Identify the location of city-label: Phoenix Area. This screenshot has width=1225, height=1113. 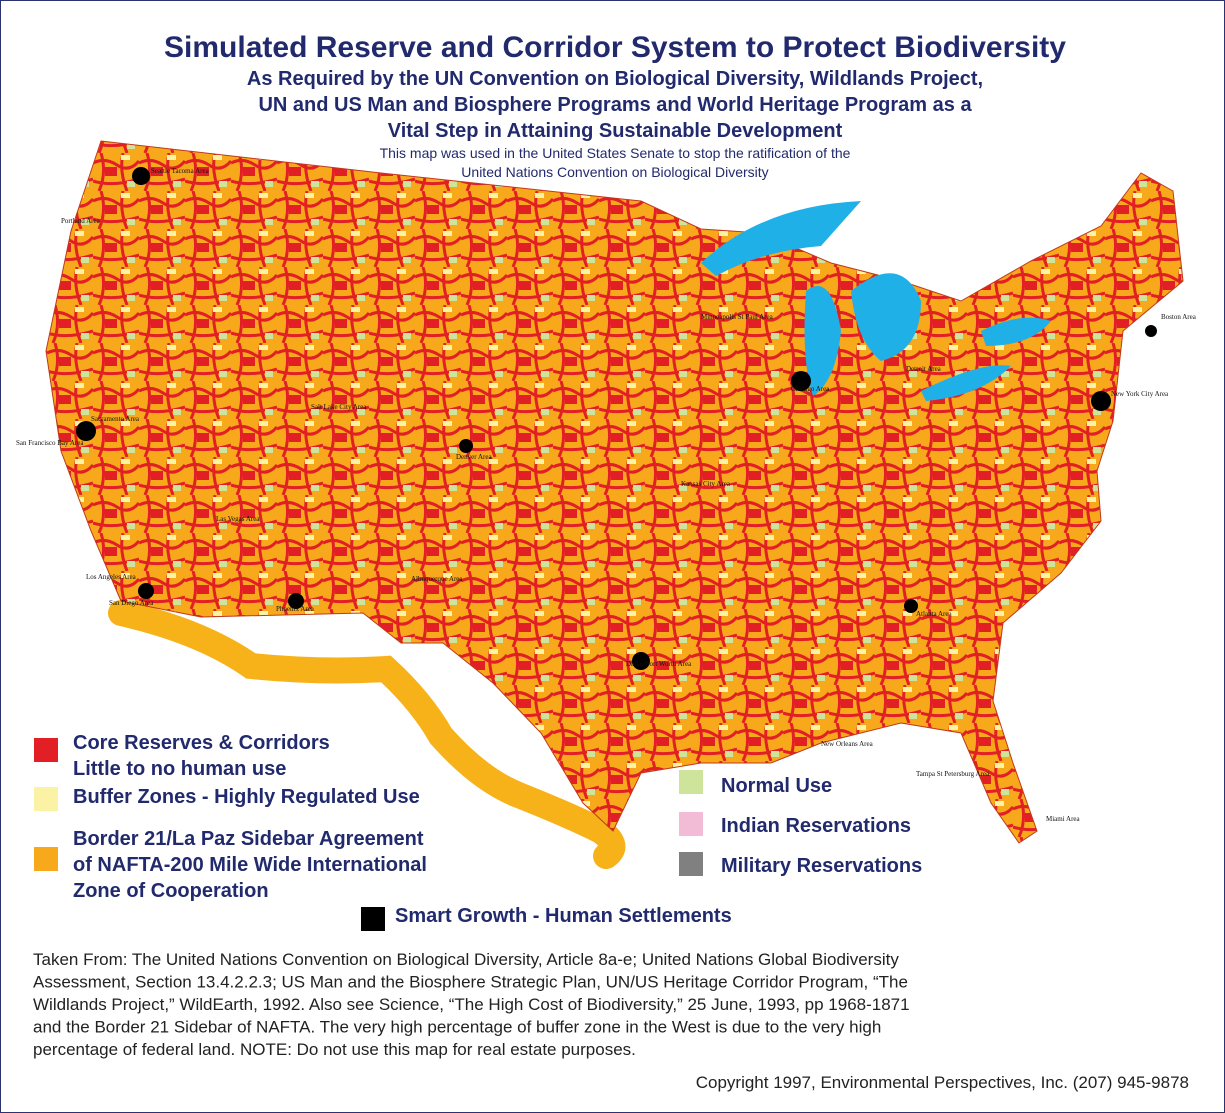
(295, 609).